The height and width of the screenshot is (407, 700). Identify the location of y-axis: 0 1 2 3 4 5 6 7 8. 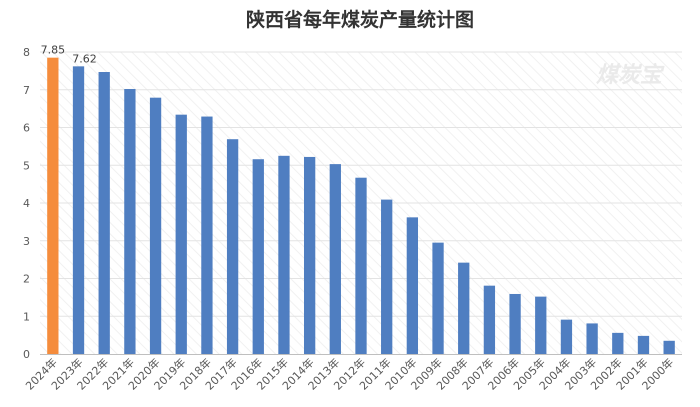
(26, 203).